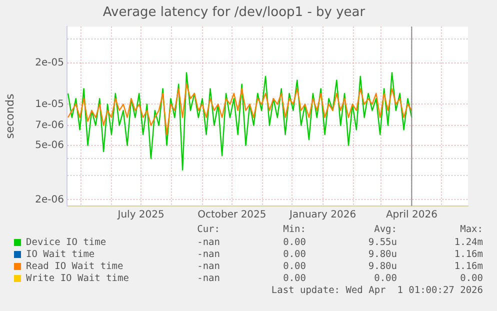  Describe the element at coordinates (49, 200) in the screenshot. I see `y-tick-label: 2e-06` at that location.